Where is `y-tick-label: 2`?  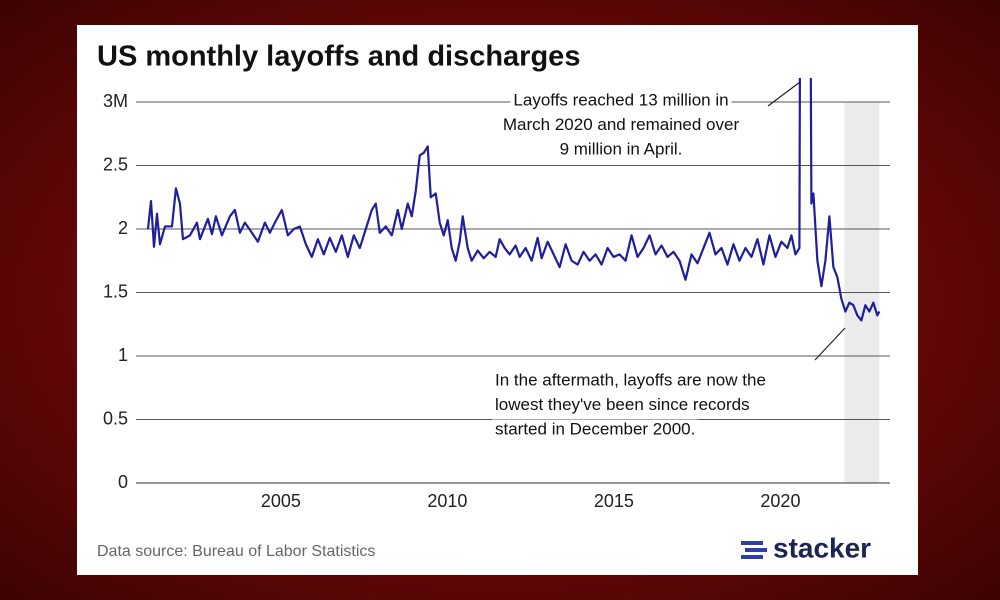
y-tick-label: 2 is located at coordinates (123, 228).